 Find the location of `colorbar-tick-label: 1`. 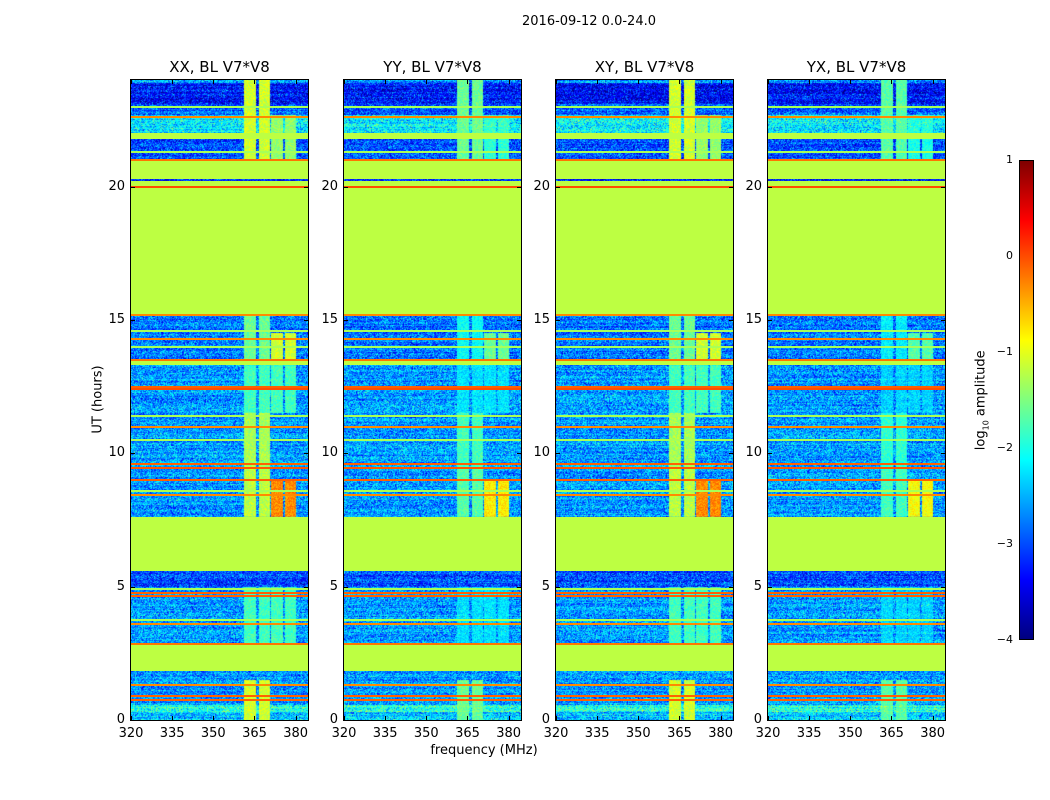

colorbar-tick-label: 1 is located at coordinates (1009, 159).